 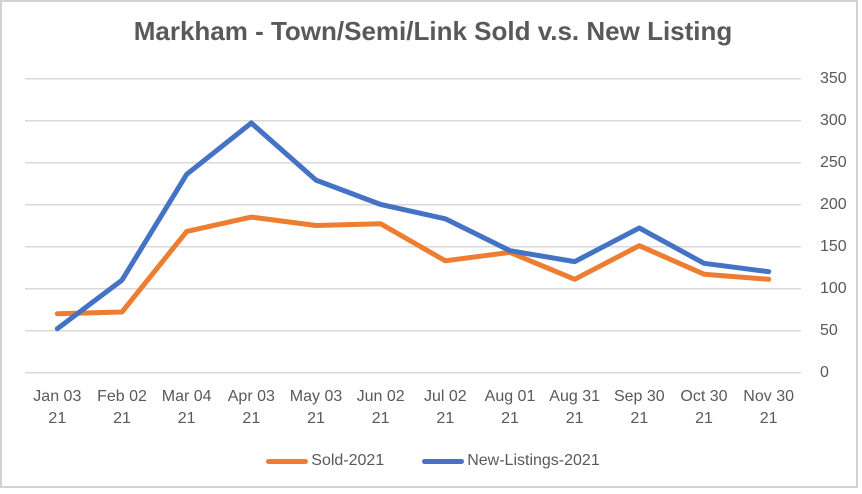 I want to click on x-tick-label: Feb 02 21, so click(x=122, y=408).